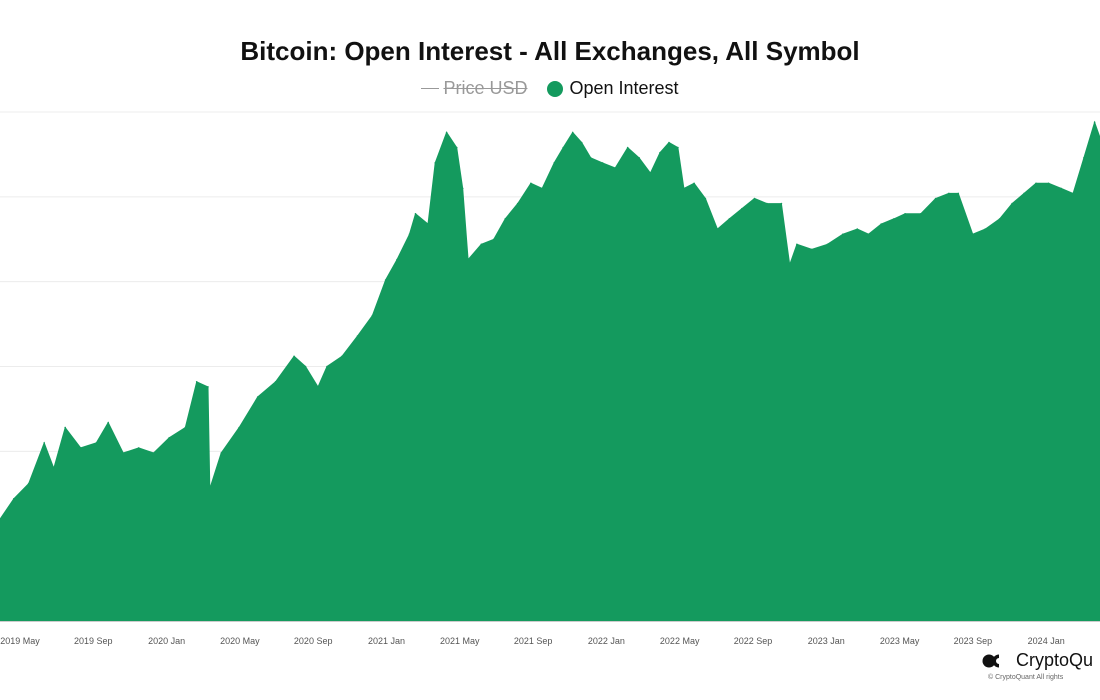 This screenshot has width=1100, height=700. Describe the element at coordinates (533, 641) in the screenshot. I see `x-tick-label: 2021 Sep` at that location.